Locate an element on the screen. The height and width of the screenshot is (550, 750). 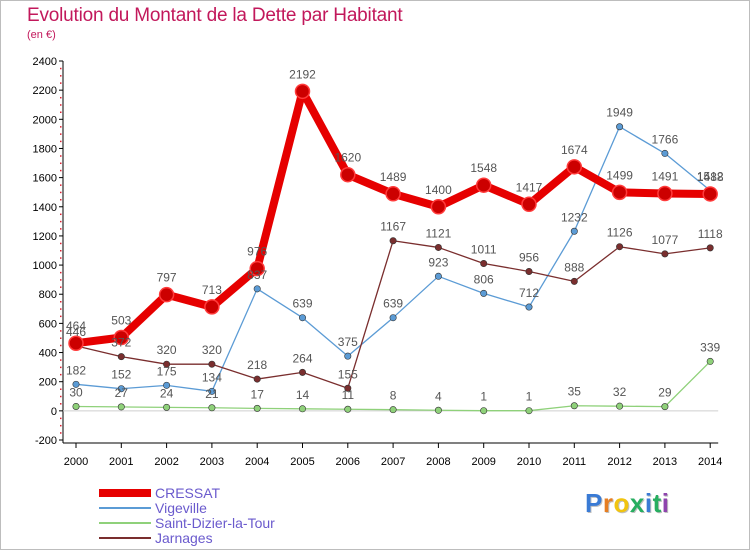
y-tick-label: 800 is located at coordinates (48, 295).